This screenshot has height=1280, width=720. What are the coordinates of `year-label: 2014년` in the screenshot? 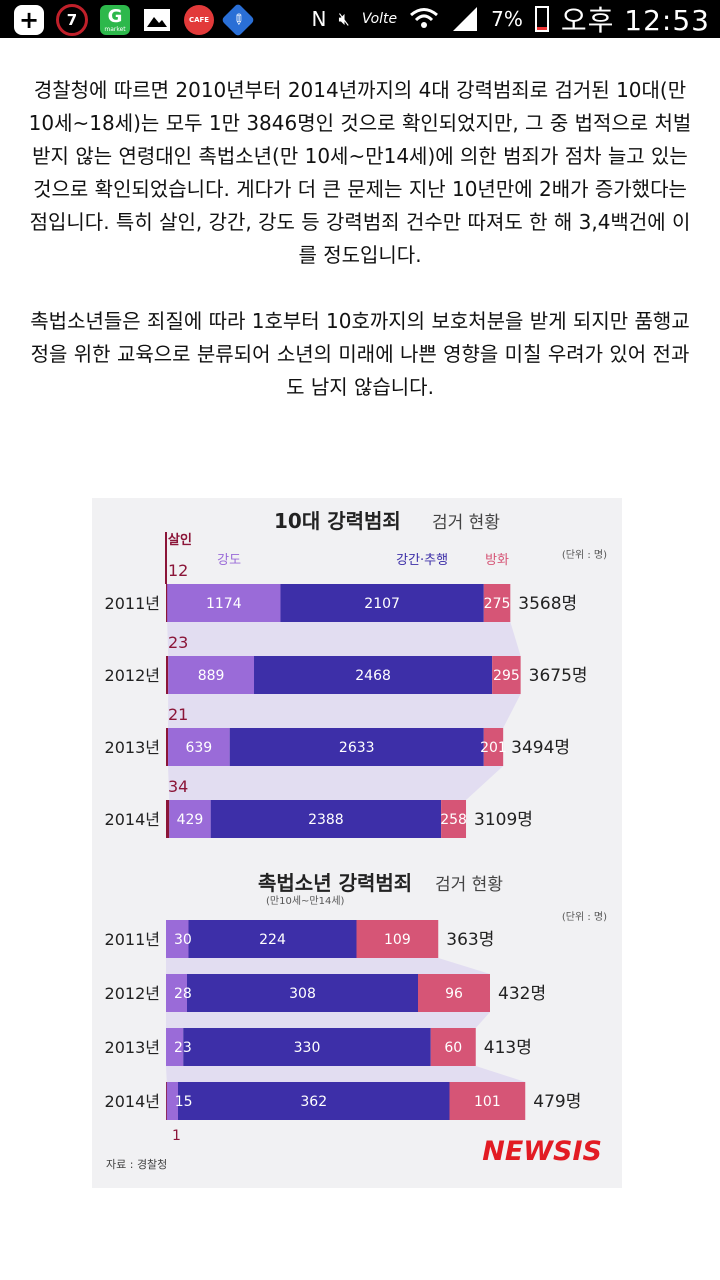 It's located at (132, 819).